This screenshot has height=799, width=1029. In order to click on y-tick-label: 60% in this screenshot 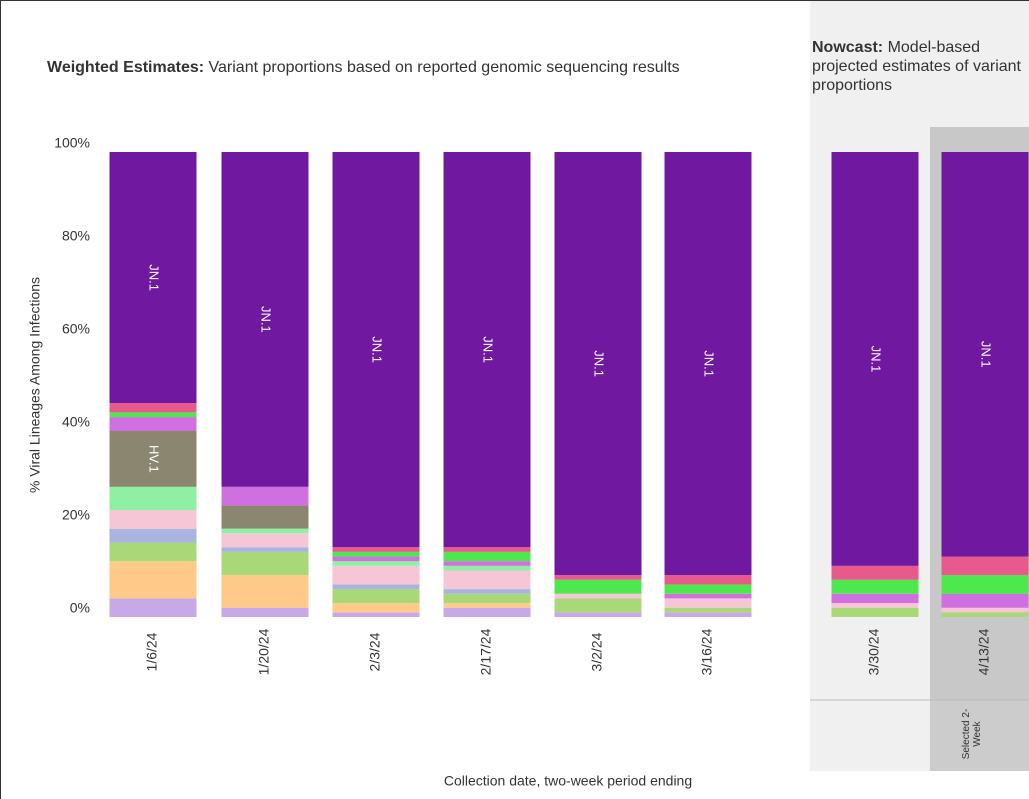, I will do `click(76, 329)`.